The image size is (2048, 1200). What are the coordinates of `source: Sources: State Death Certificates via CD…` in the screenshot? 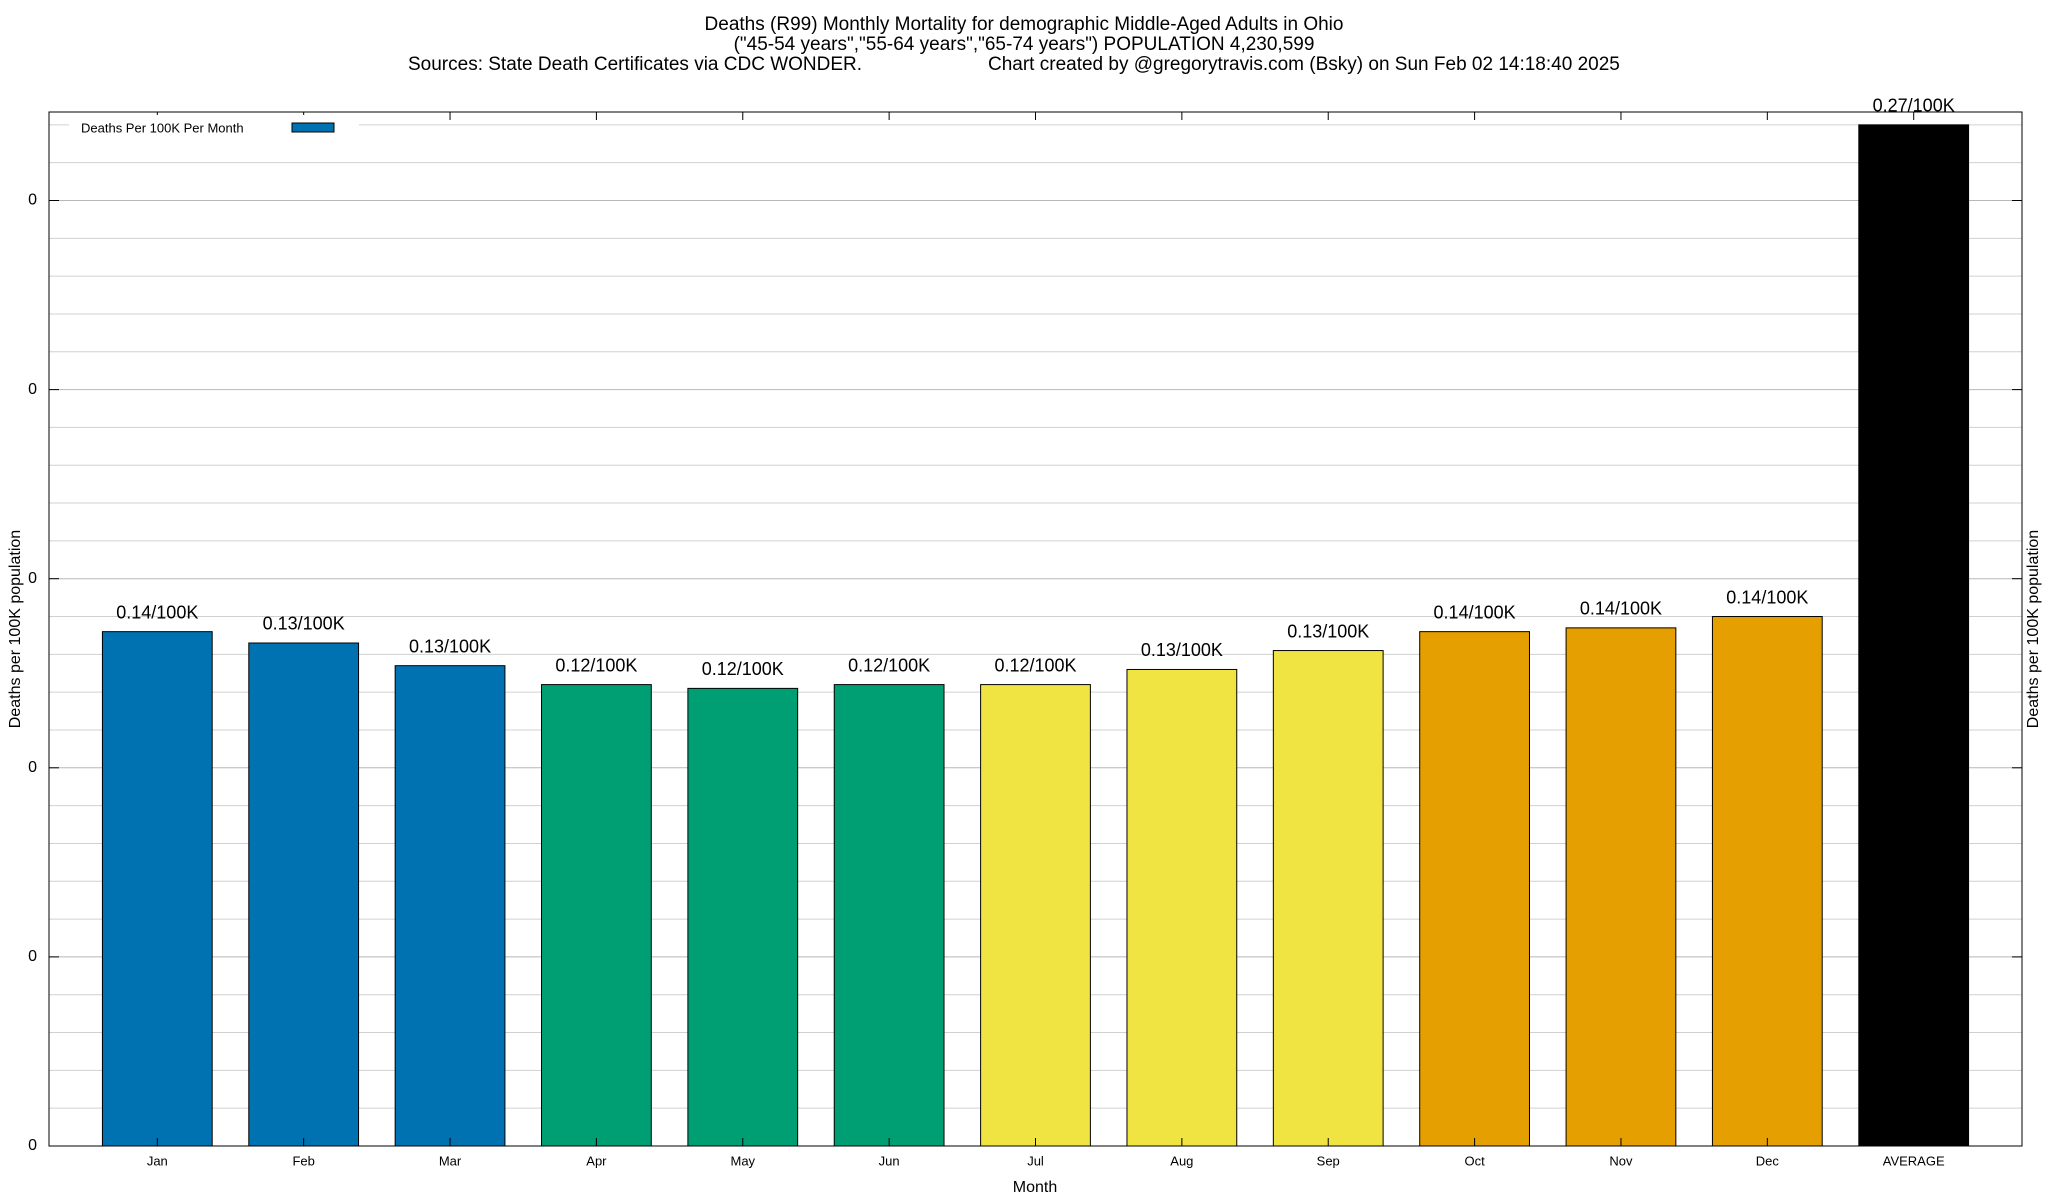 It's located at (635, 64).